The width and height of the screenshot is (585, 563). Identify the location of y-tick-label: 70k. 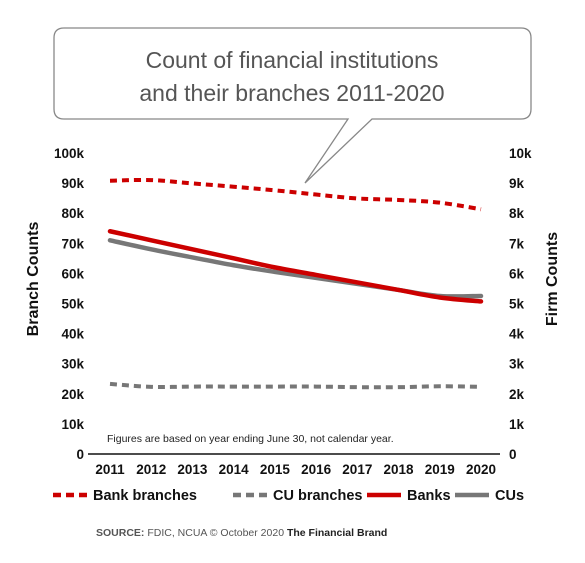
(72, 243).